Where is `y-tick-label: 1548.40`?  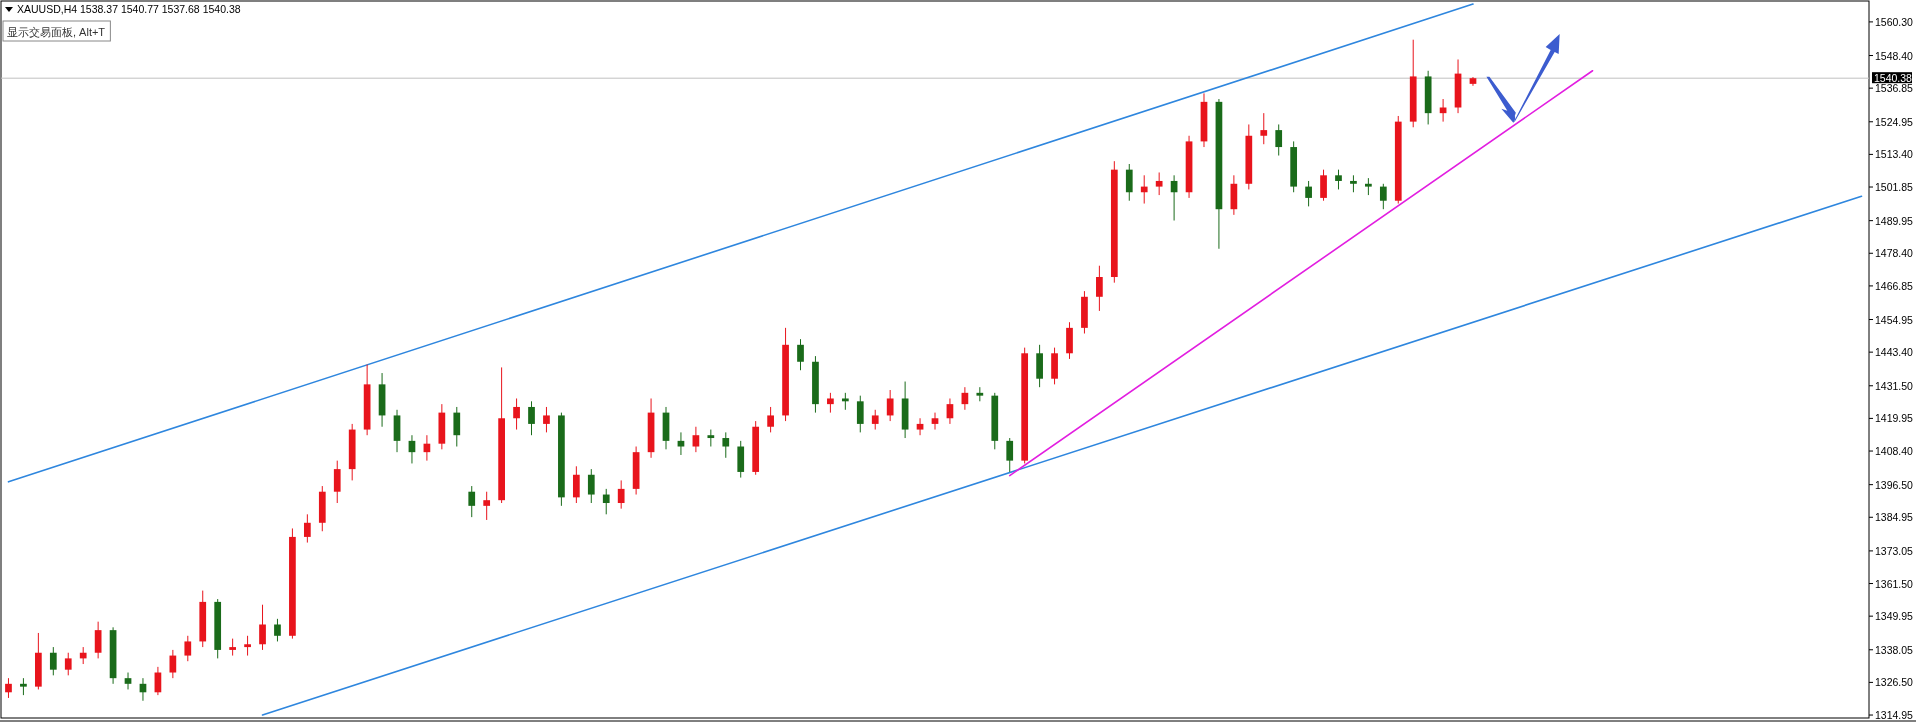 y-tick-label: 1548.40 is located at coordinates (1894, 55).